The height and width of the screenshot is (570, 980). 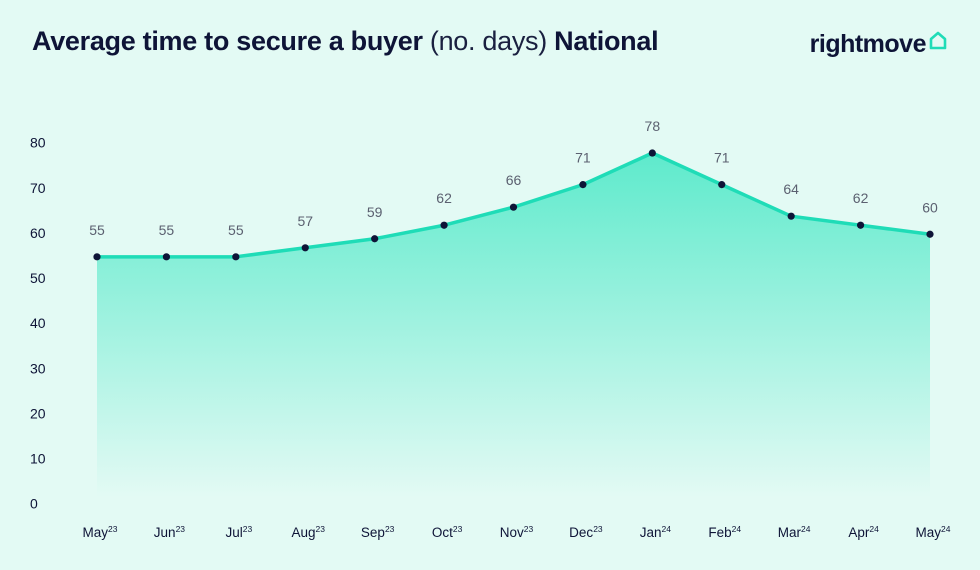 I want to click on x-tick-label: Apr24, so click(x=863, y=532).